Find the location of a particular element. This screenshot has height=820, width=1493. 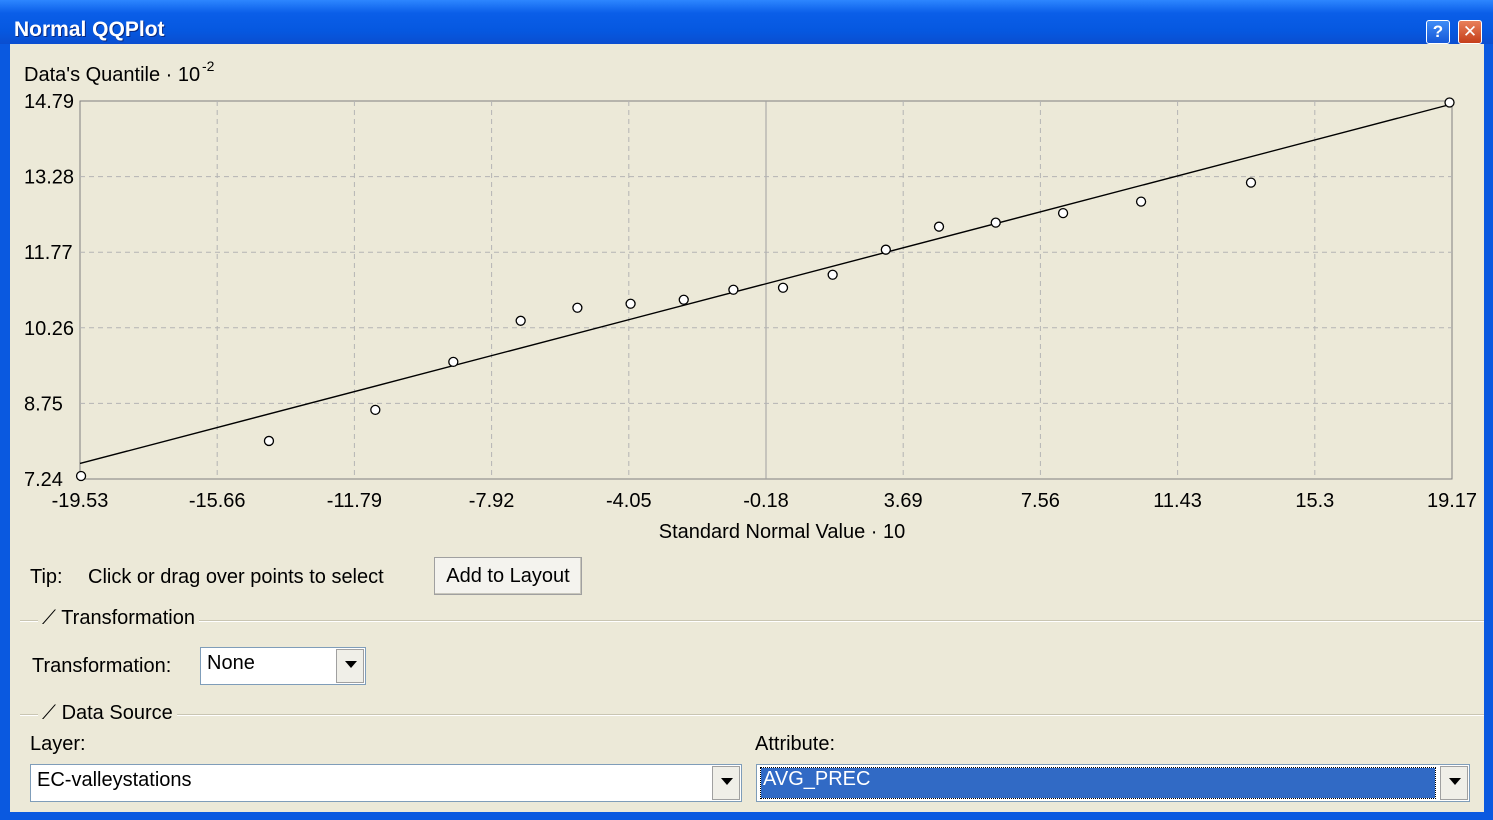

transformation-select-value: None is located at coordinates (231, 663).